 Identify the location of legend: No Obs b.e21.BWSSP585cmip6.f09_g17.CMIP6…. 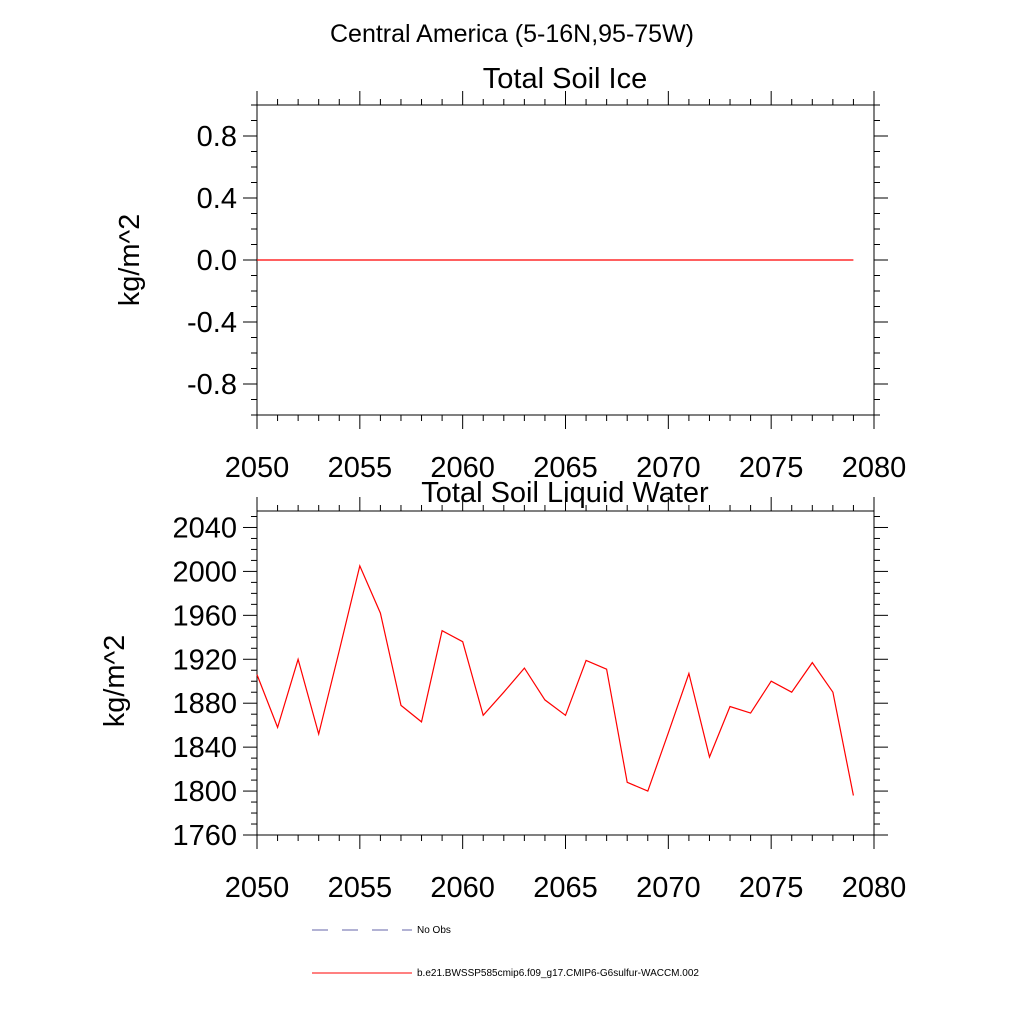
(505, 952).